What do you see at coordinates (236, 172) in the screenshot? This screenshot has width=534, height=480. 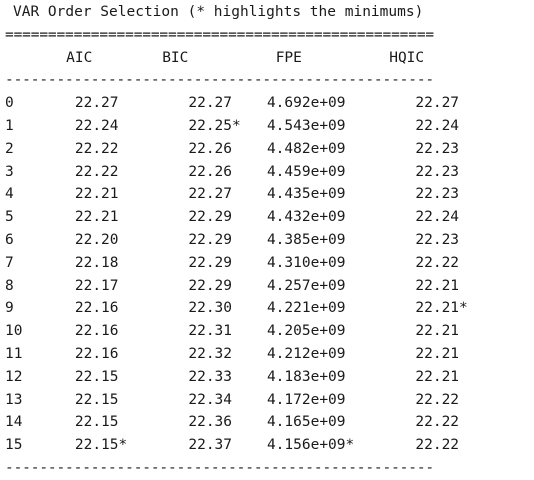 I see `table-row: 3 22.22 22.26 4.459e+09 22.23` at bounding box center [236, 172].